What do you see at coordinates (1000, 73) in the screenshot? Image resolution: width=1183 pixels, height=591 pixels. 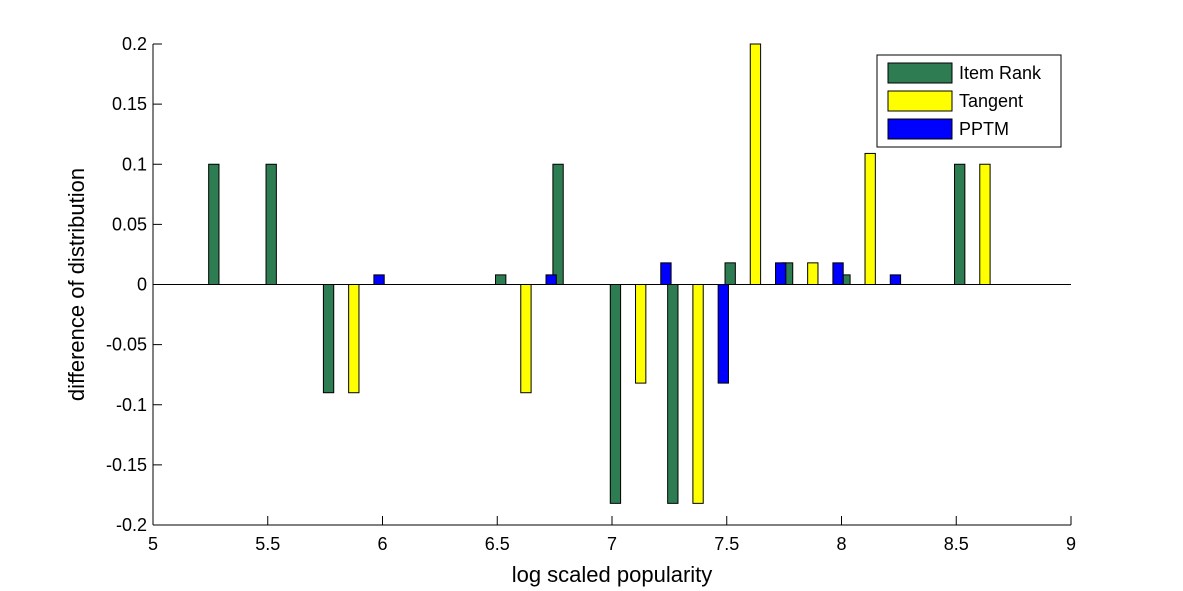 I see `legend-label: Item Rank` at bounding box center [1000, 73].